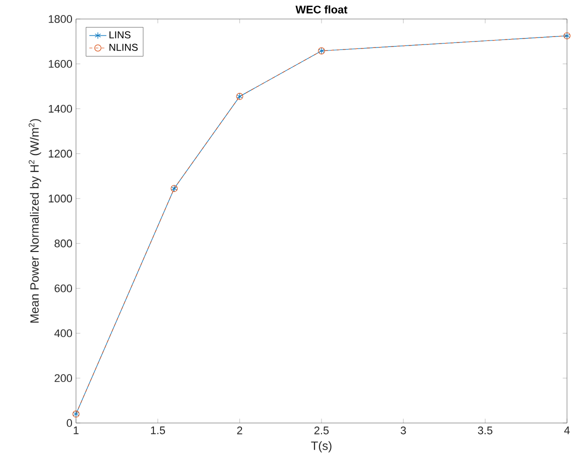 Image resolution: width=587 pixels, height=472 pixels. Describe the element at coordinates (321, 446) in the screenshot. I see `x-axis-title: T(s)` at that location.